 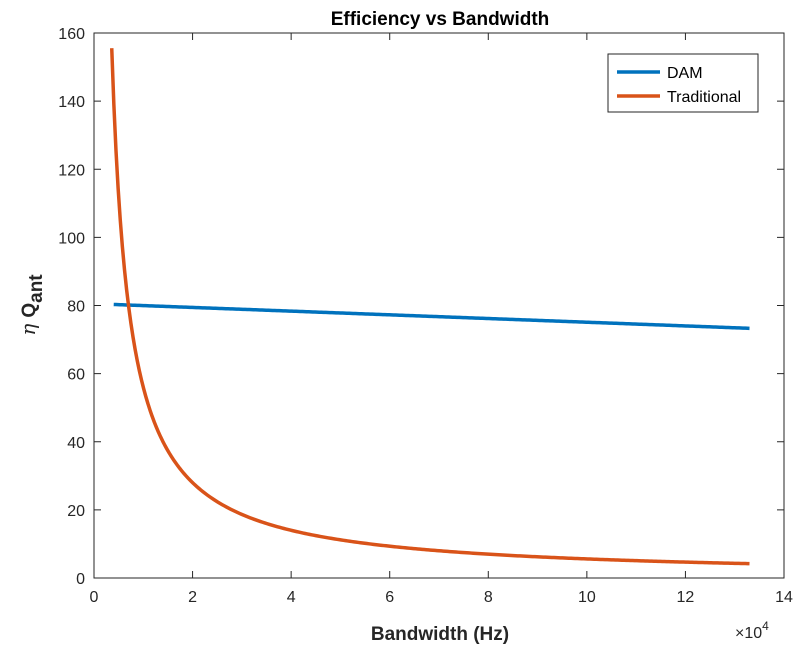 I want to click on x-exponent-label: ×10⁴, so click(x=752, y=630).